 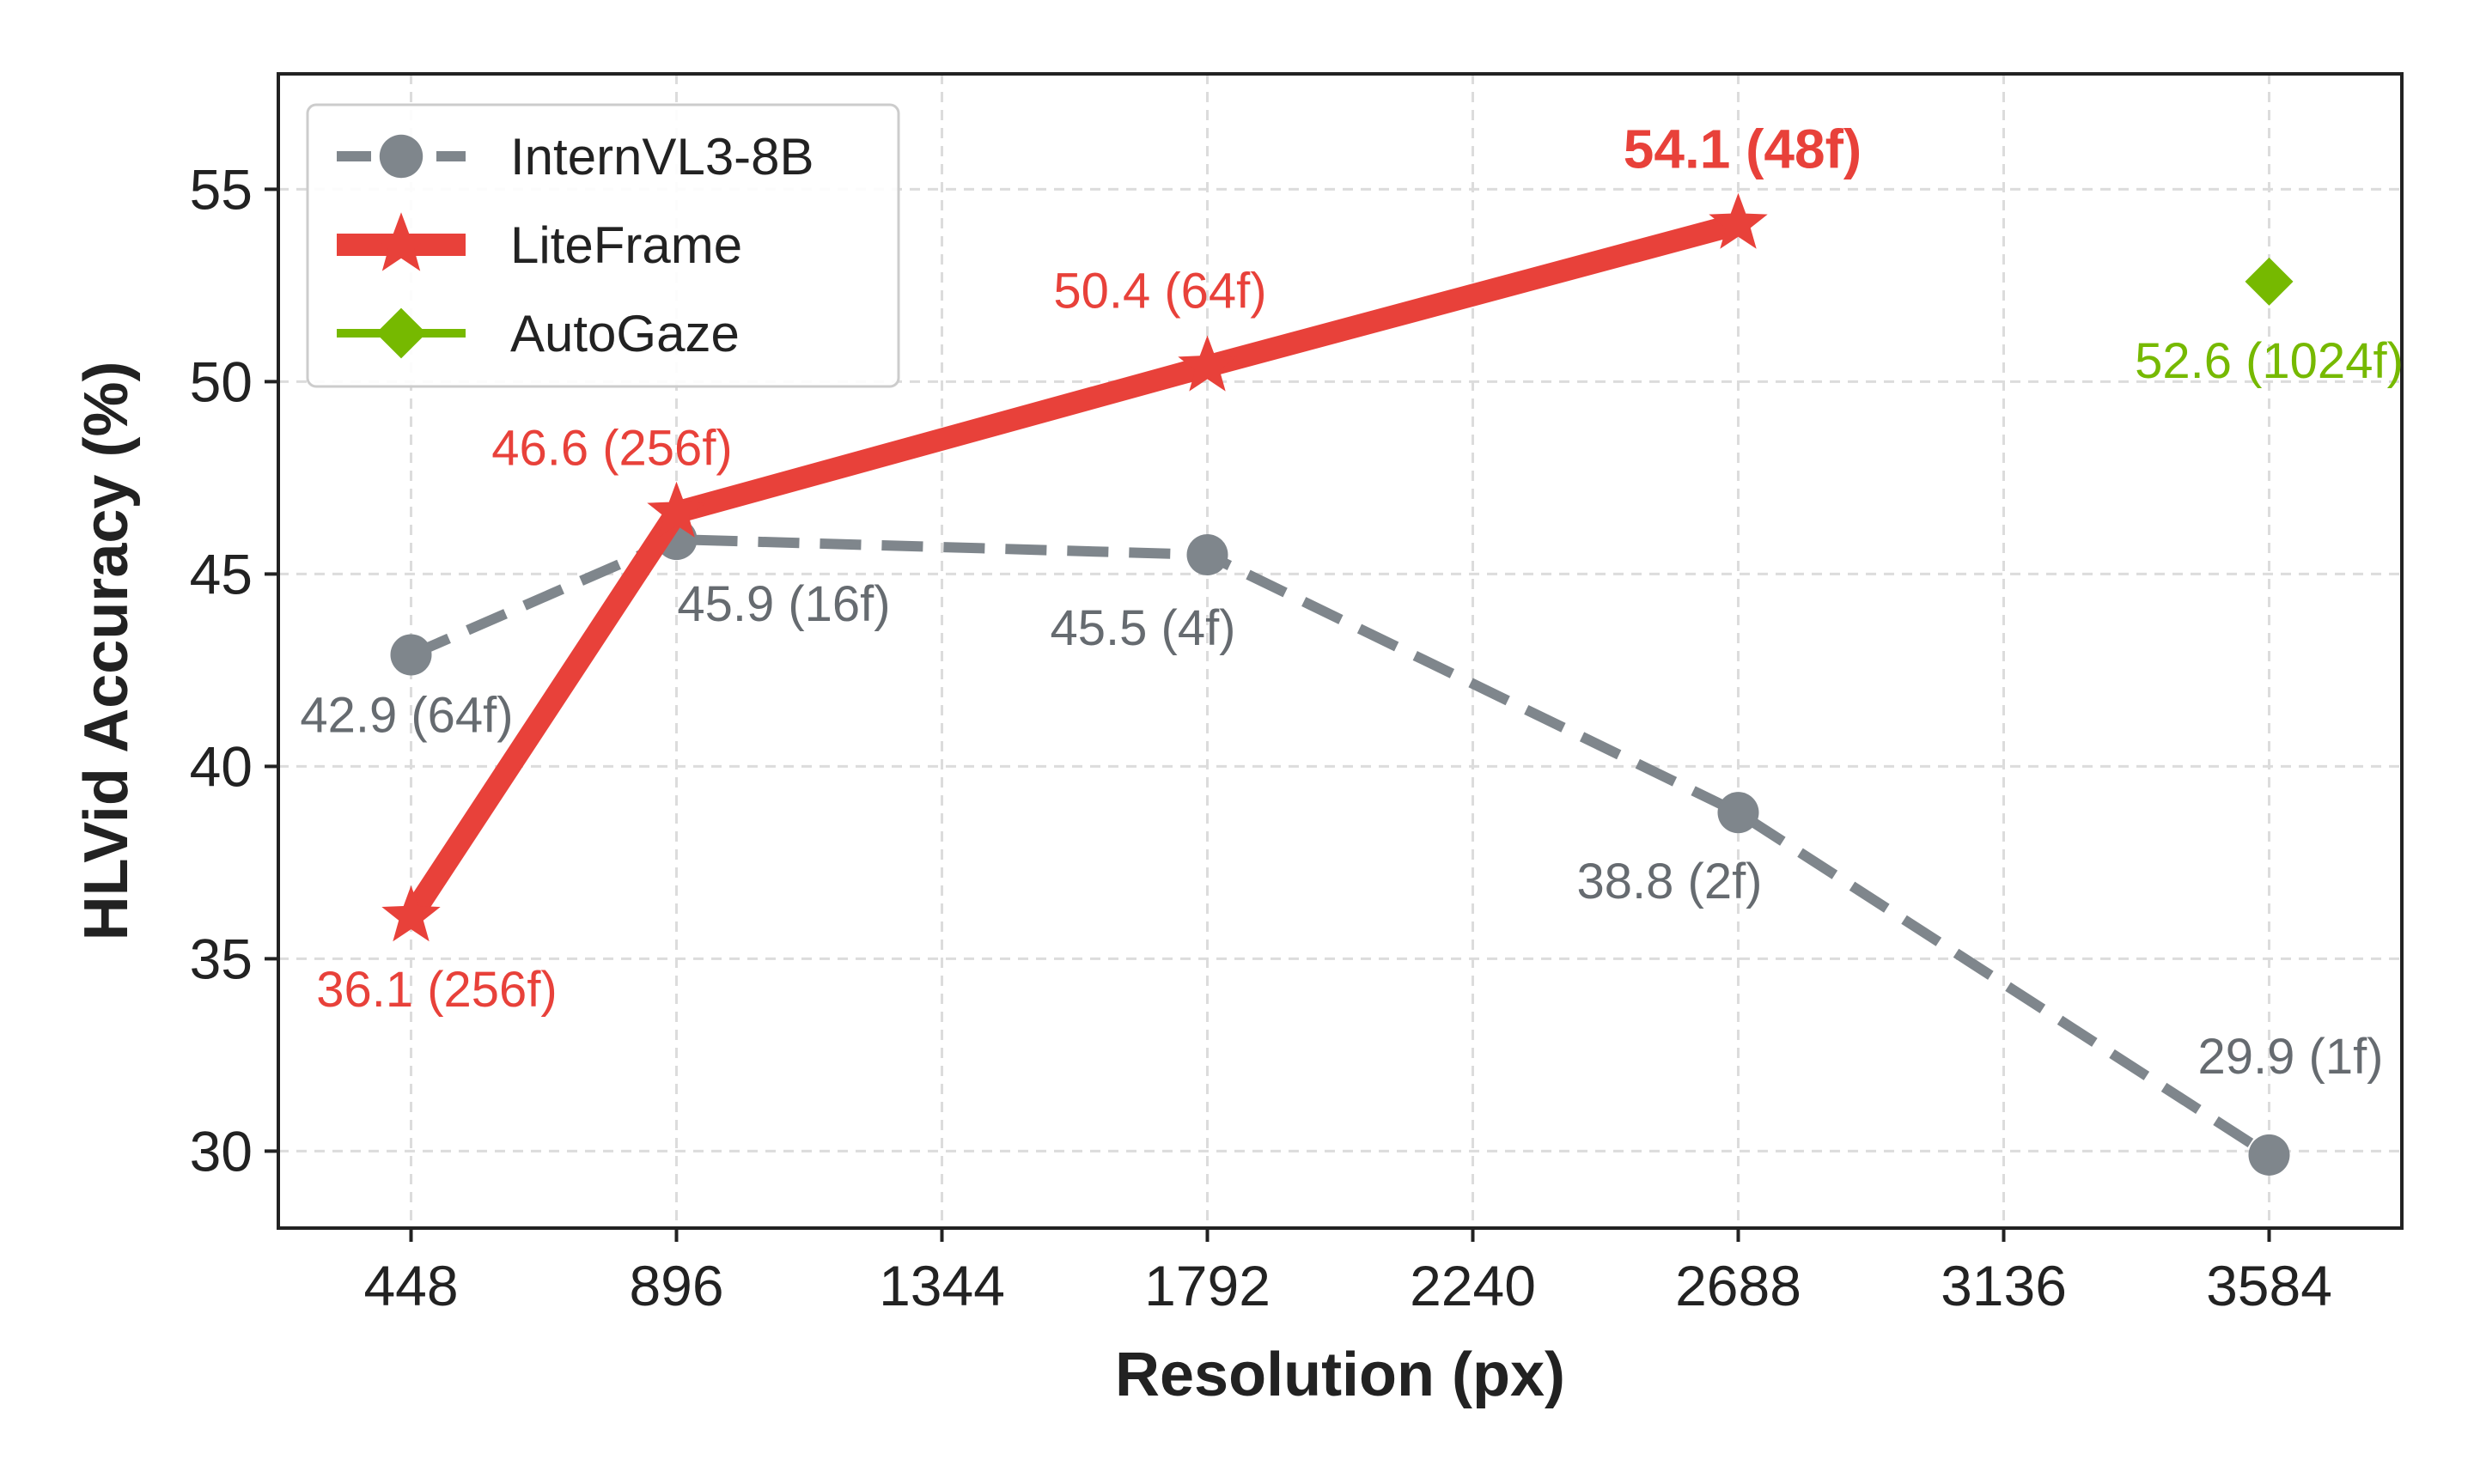 What do you see at coordinates (221, 189) in the screenshot?
I see `y-tick-label: 55` at bounding box center [221, 189].